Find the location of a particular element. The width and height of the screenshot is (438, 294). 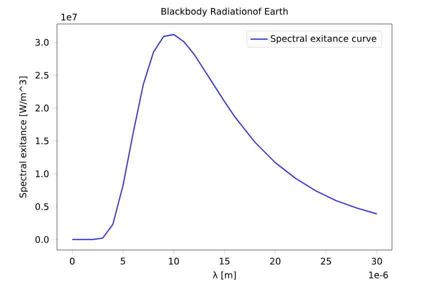

y-tick-label: 2.5 is located at coordinates (42, 75).